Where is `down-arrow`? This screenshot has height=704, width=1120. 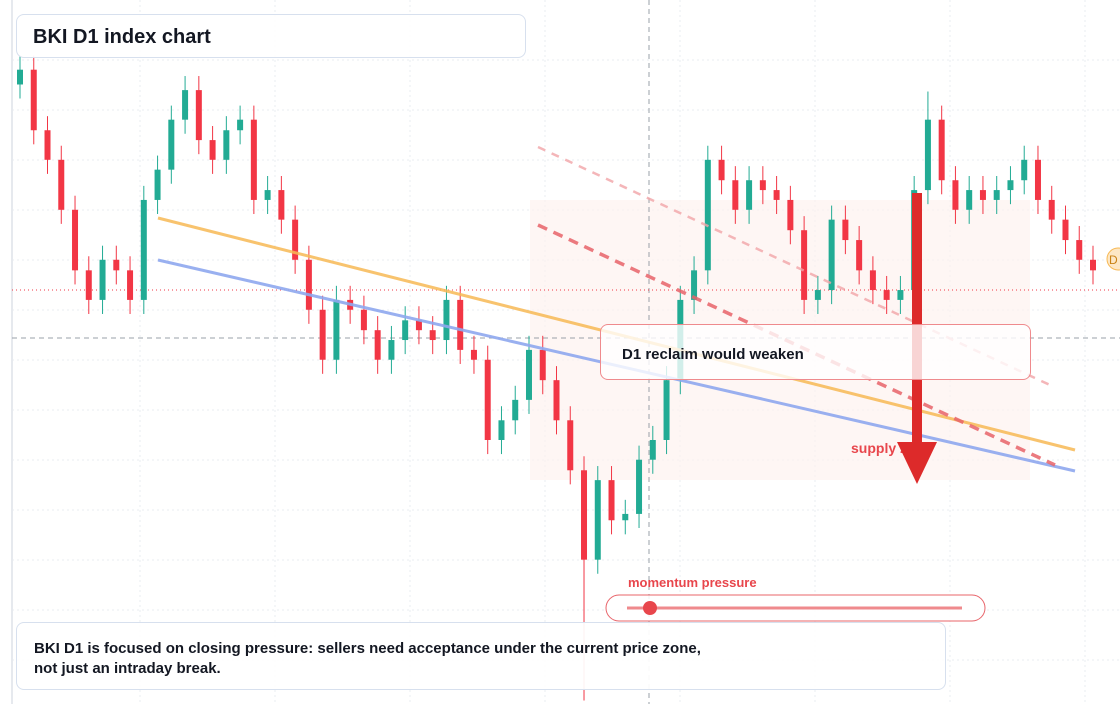
down-arrow is located at coordinates (917, 338).